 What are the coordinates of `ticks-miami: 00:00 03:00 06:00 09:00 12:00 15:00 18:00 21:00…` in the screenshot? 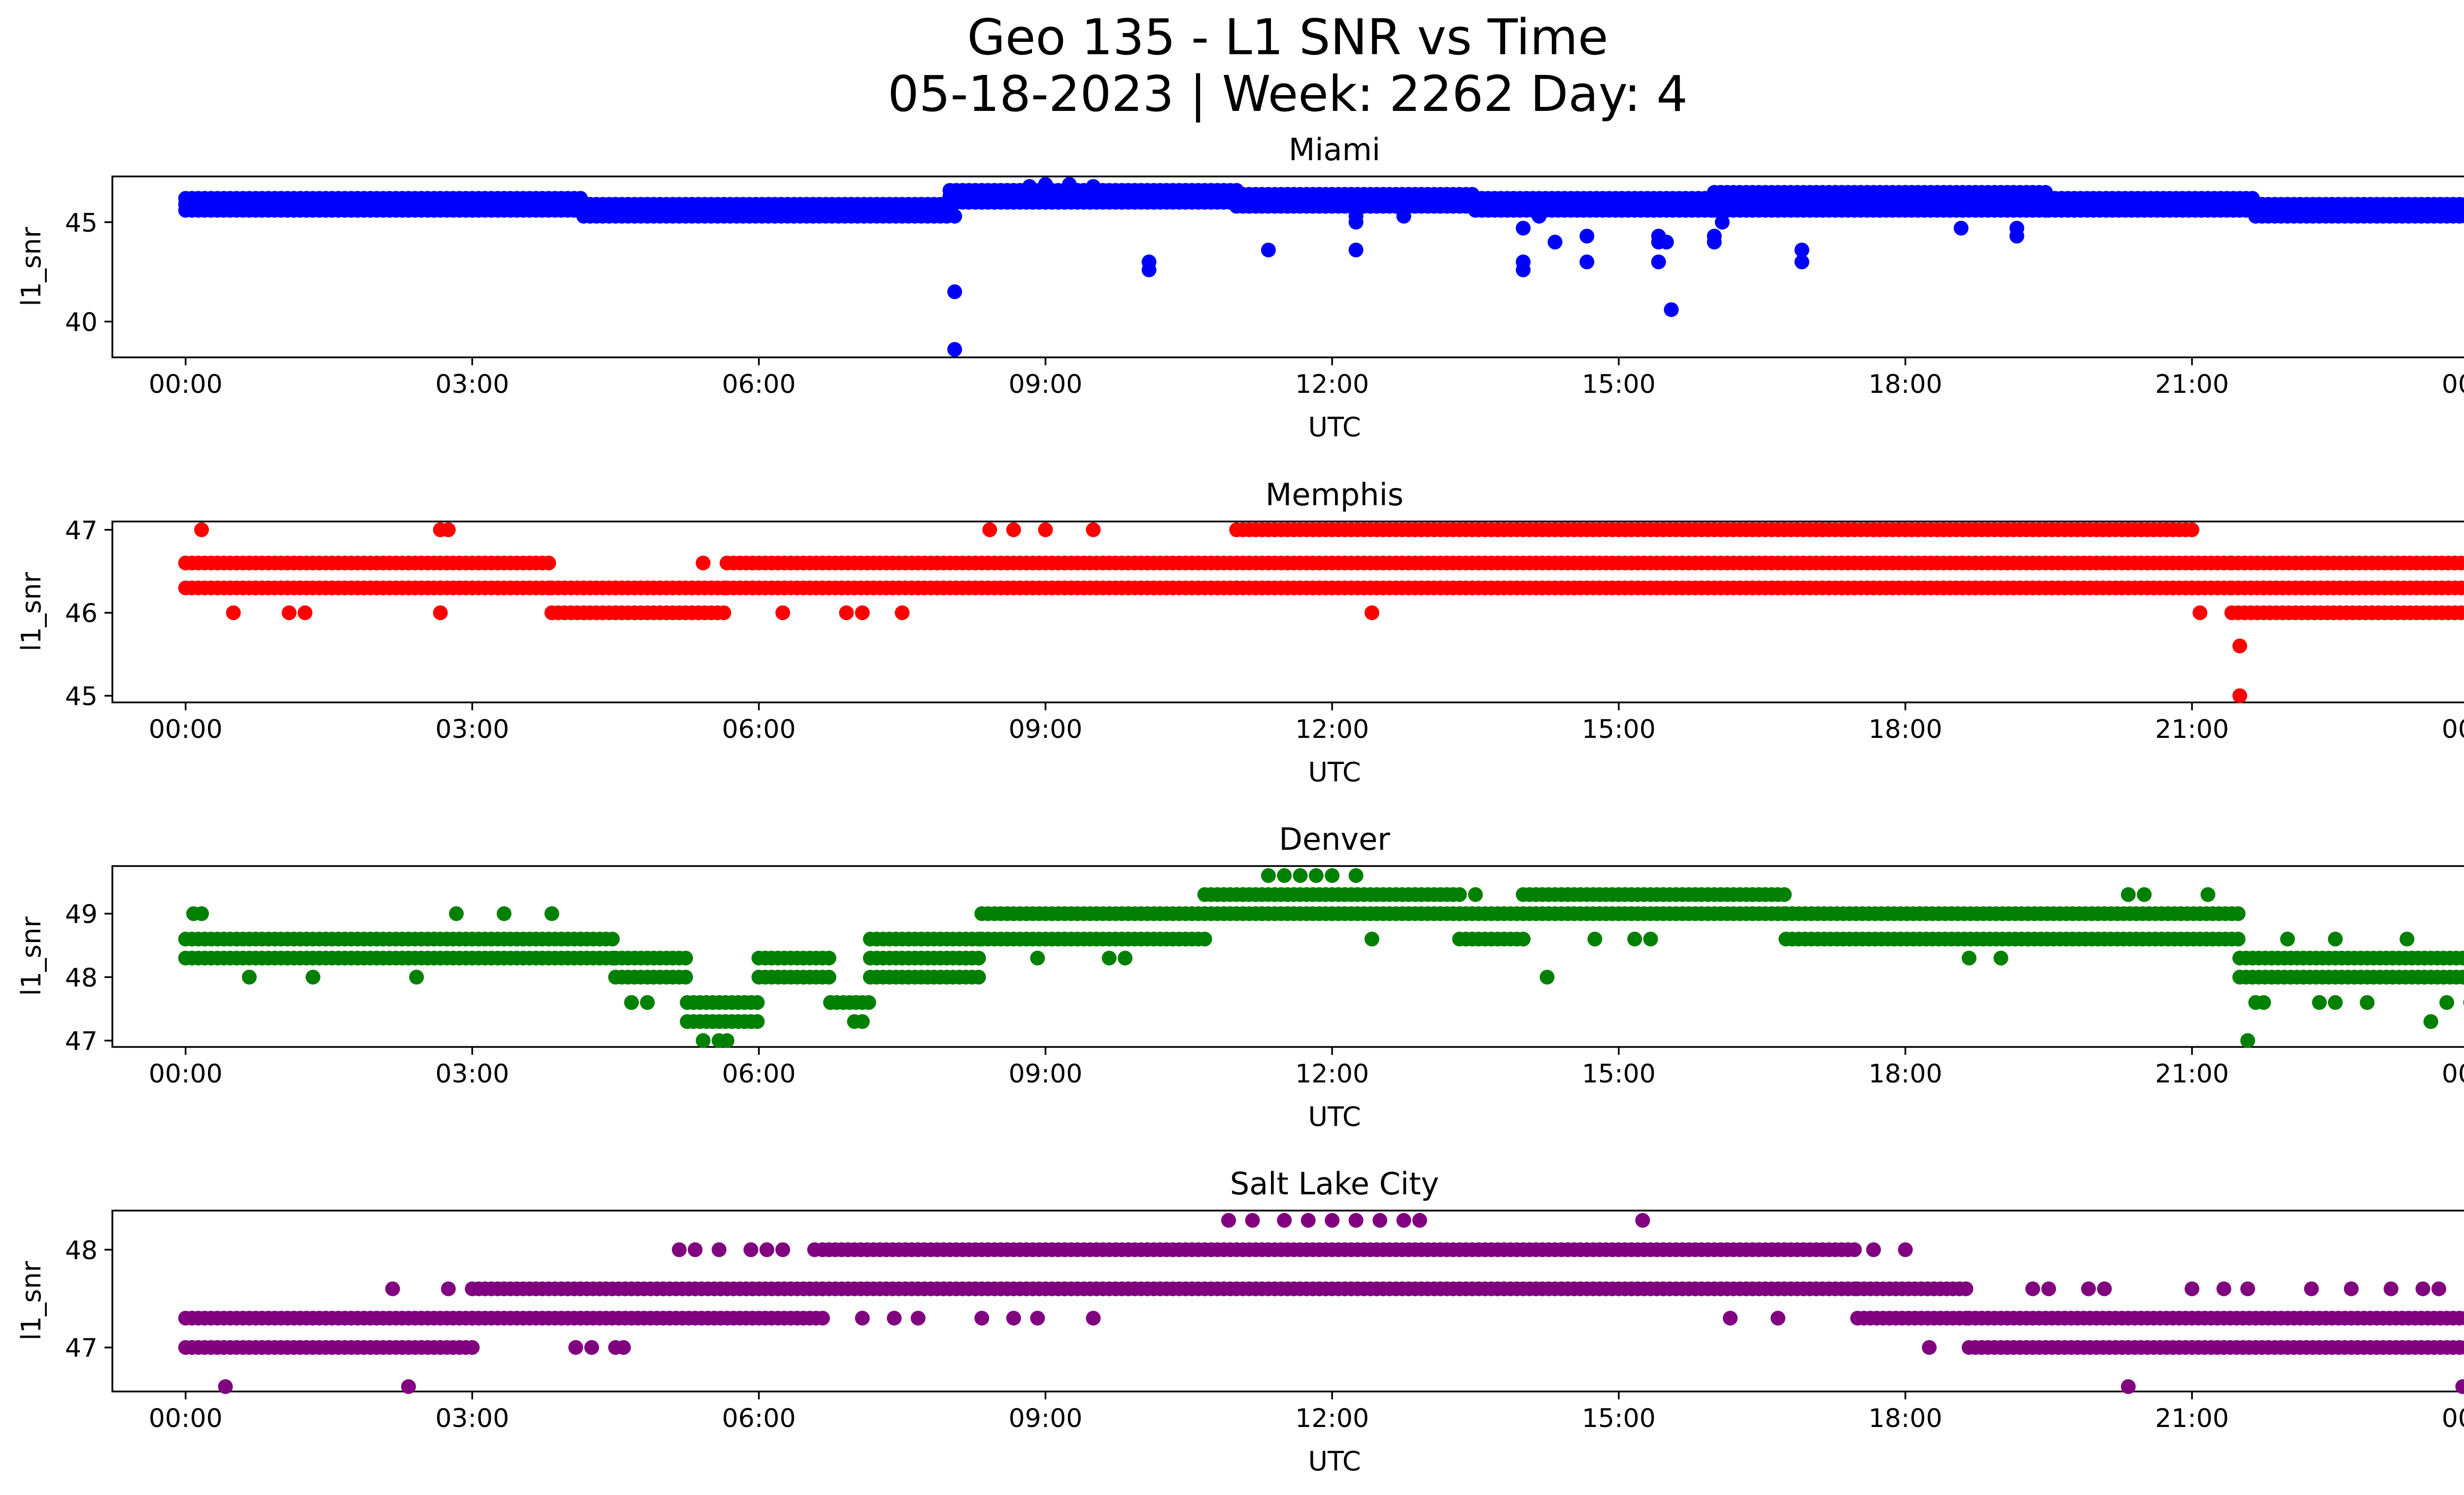 It's located at (1264, 304).